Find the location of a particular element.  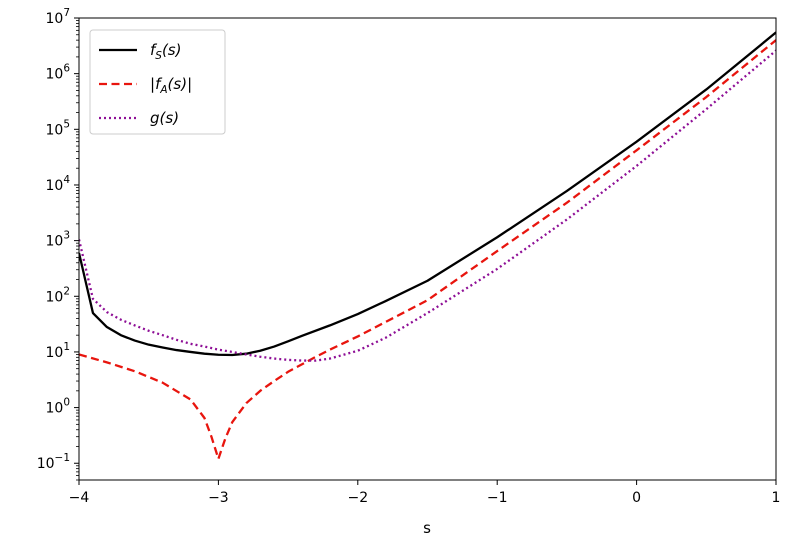

y-tick-label: 10⁰ is located at coordinates (57, 407).